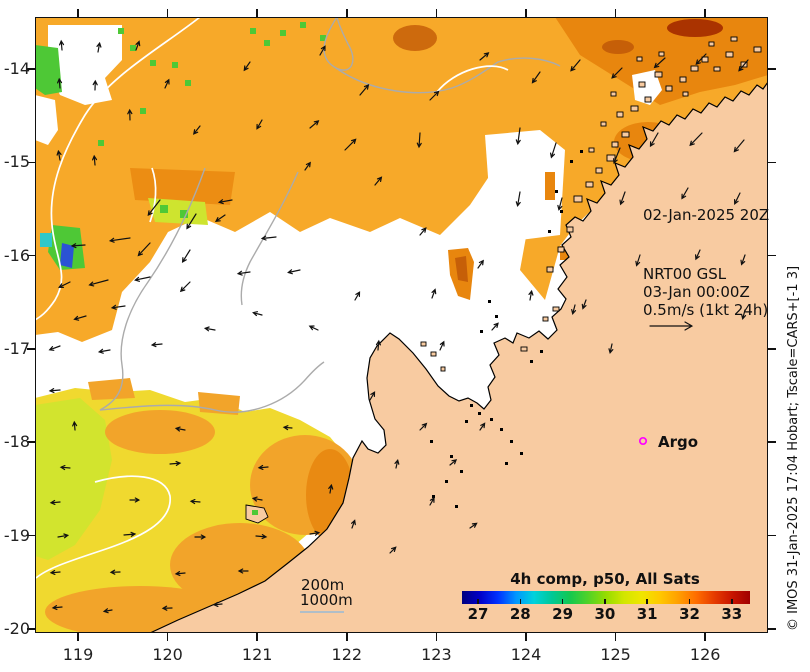 Image resolution: width=810 pixels, height=672 pixels. What do you see at coordinates (322, 612) in the screenshot?
I see `depth-1000m-line-sample` at bounding box center [322, 612].